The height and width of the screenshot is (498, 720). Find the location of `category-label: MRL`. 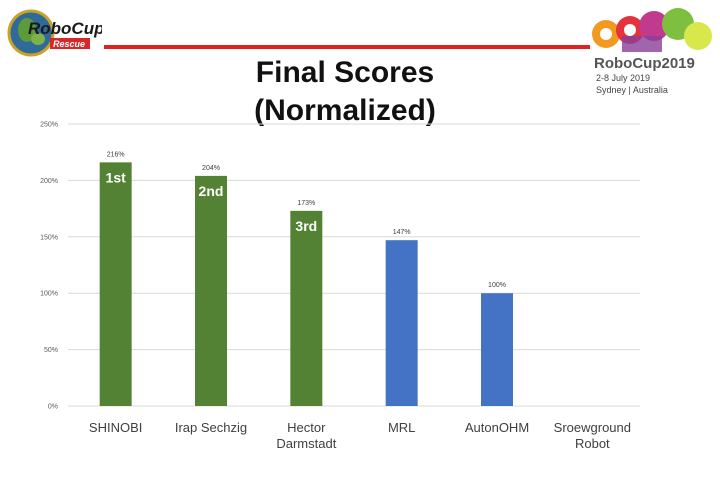

category-label: MRL is located at coordinates (401, 427).